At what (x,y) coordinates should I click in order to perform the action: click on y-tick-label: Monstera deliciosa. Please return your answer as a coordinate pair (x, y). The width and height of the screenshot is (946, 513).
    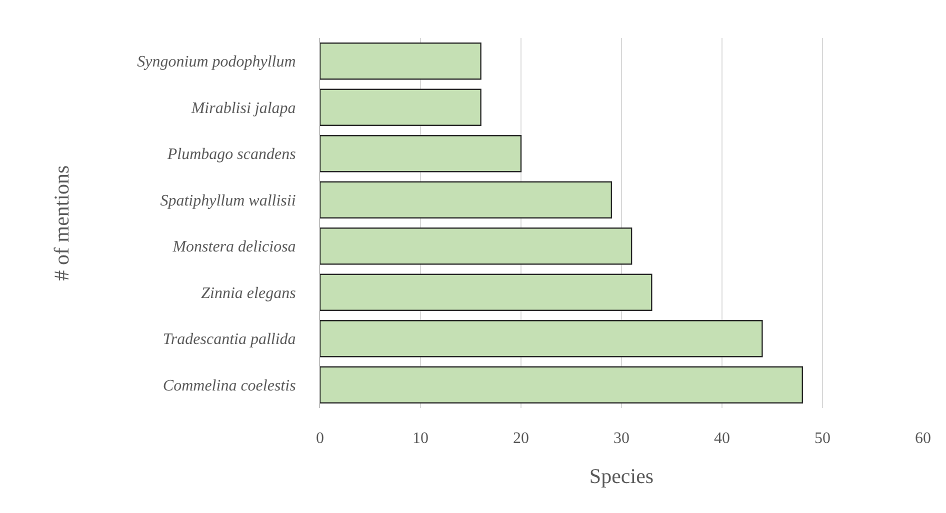
    Looking at the image, I should click on (234, 247).